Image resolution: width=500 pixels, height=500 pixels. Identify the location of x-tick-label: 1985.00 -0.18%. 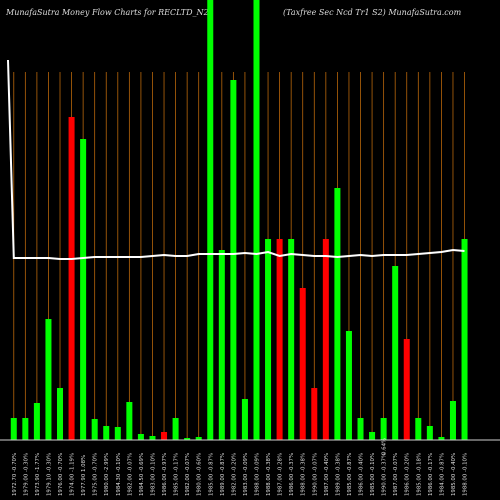
(419, 474).